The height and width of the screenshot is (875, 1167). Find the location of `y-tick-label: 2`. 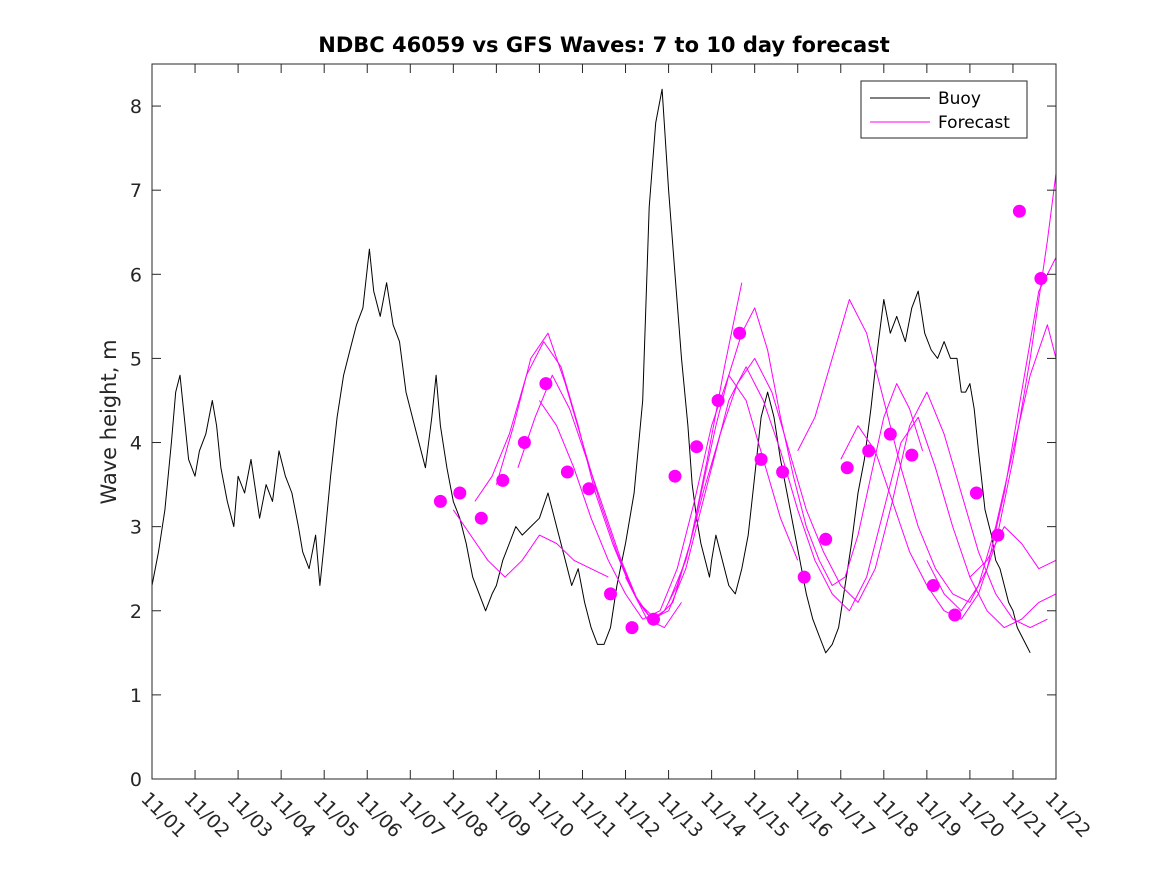

y-tick-label: 2 is located at coordinates (136, 612).